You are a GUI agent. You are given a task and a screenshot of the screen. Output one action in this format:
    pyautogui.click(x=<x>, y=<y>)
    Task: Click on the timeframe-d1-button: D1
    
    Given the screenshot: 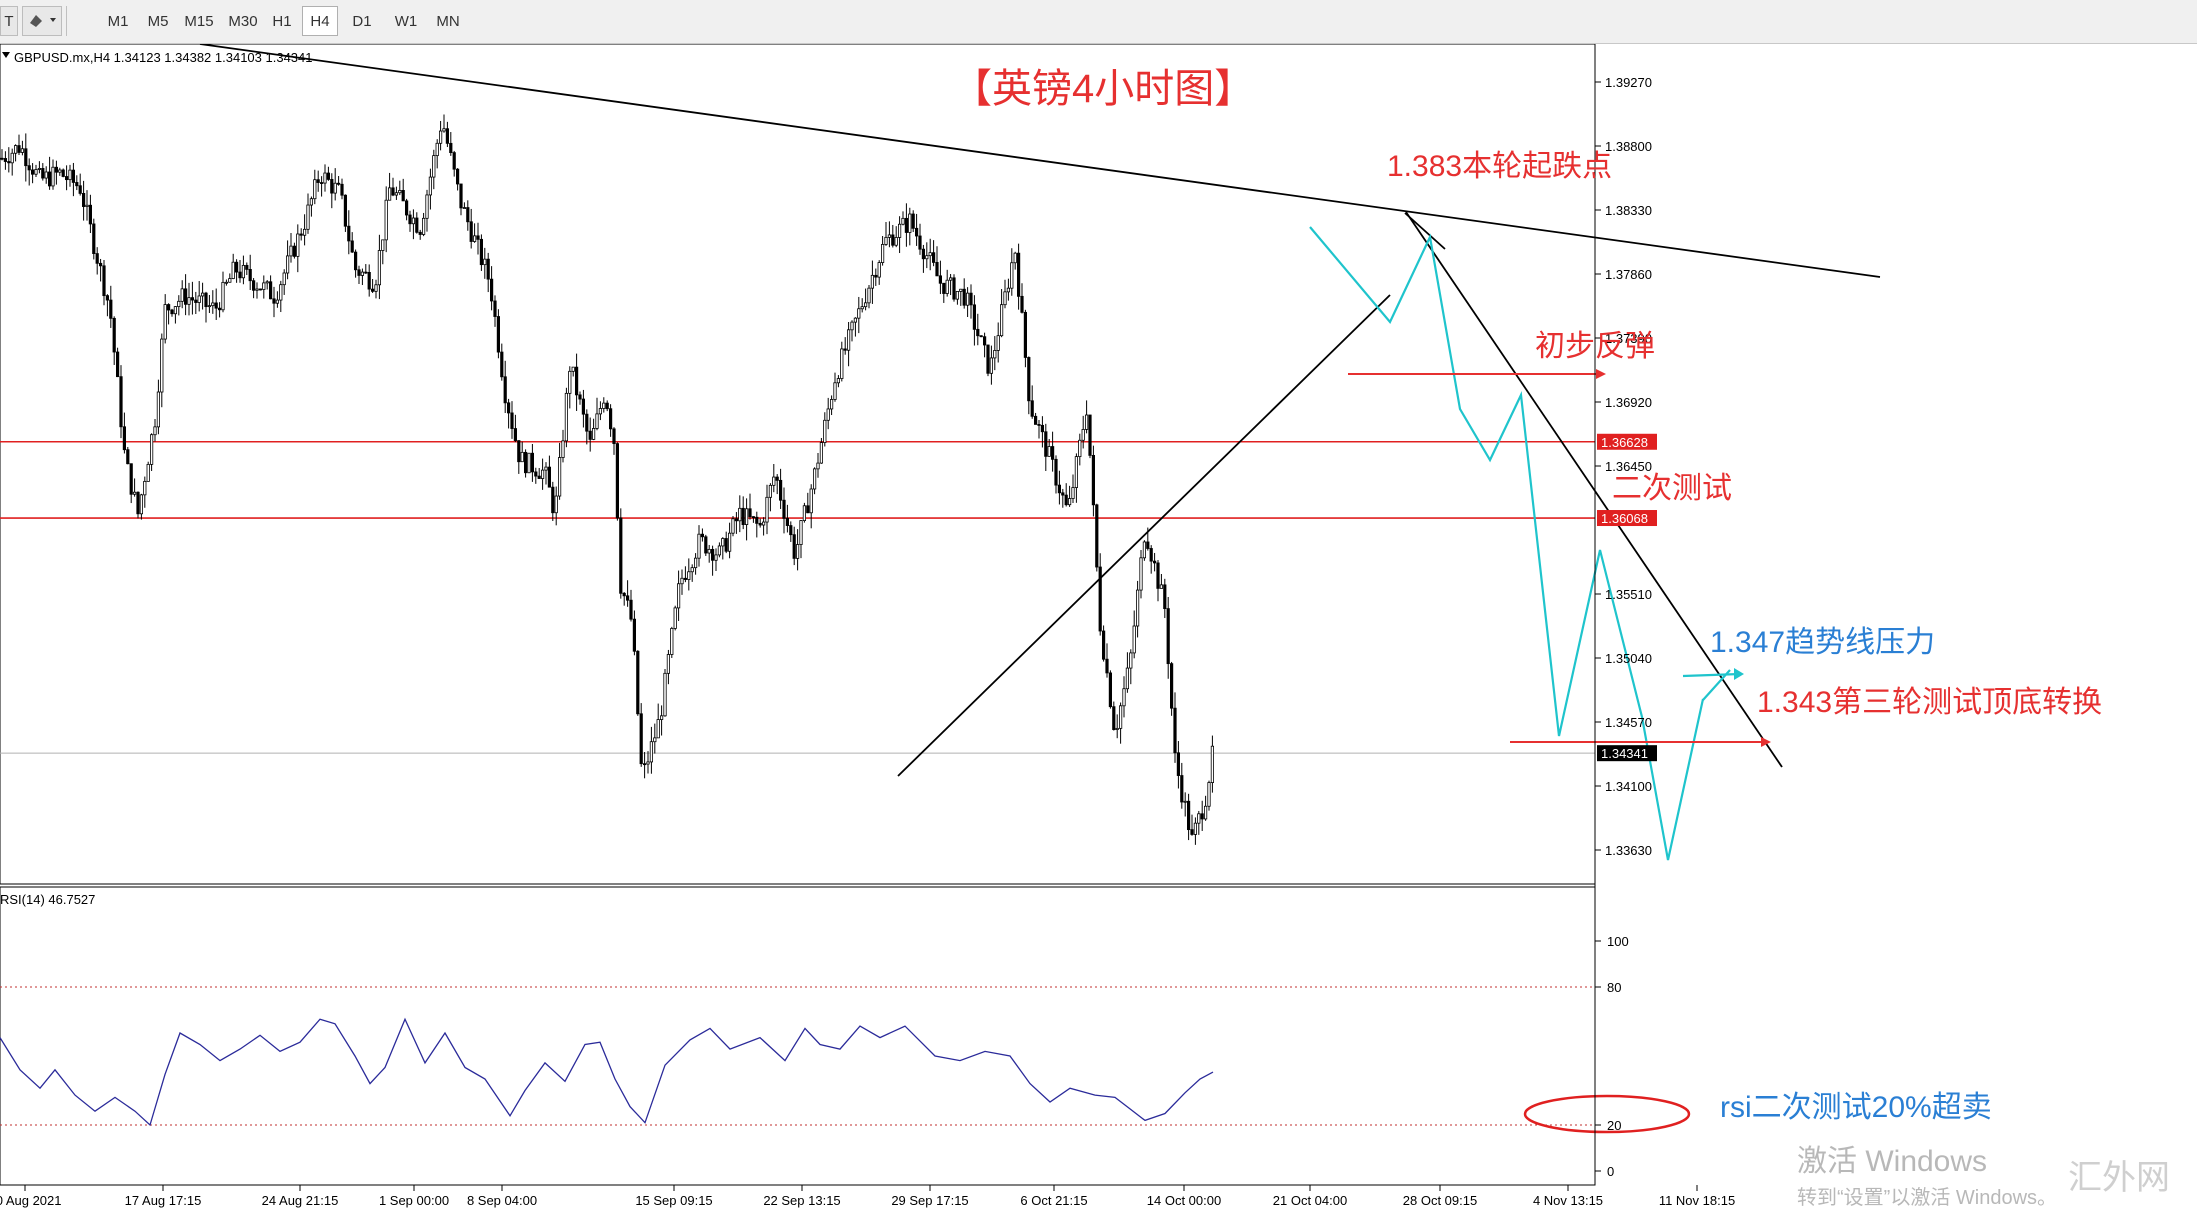 What is the action you would take?
    pyautogui.click(x=362, y=21)
    